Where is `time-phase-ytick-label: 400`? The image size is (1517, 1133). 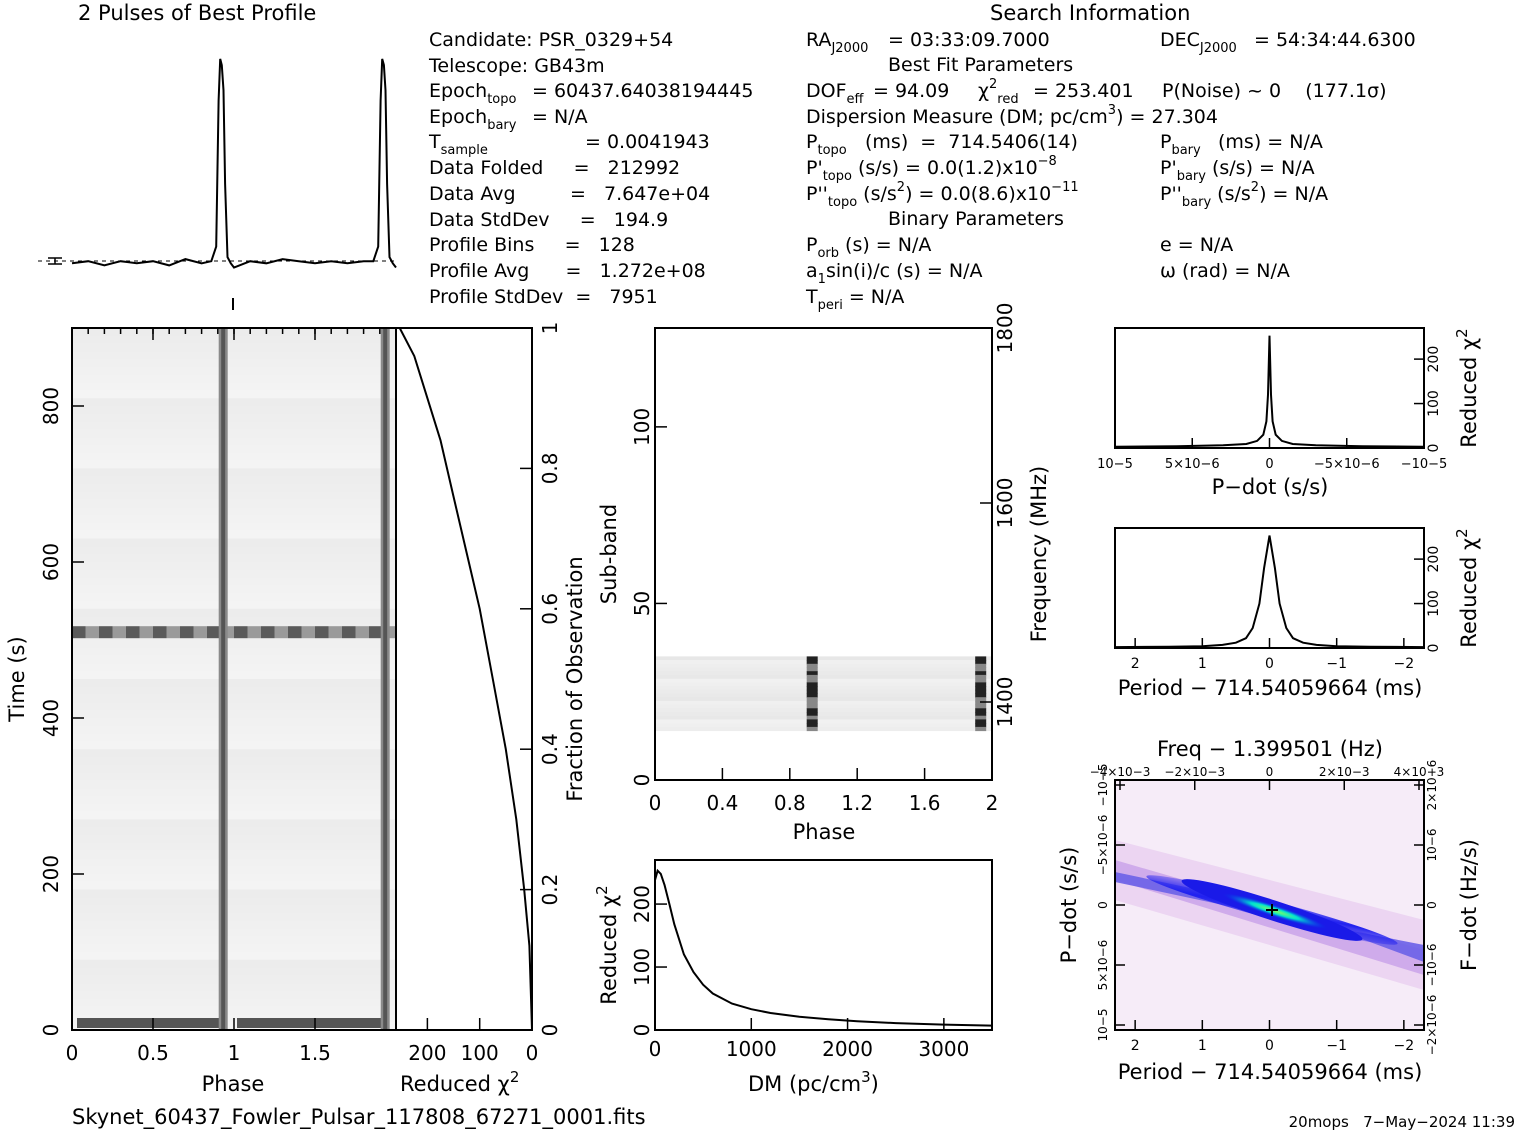 time-phase-ytick-label: 400 is located at coordinates (51, 718).